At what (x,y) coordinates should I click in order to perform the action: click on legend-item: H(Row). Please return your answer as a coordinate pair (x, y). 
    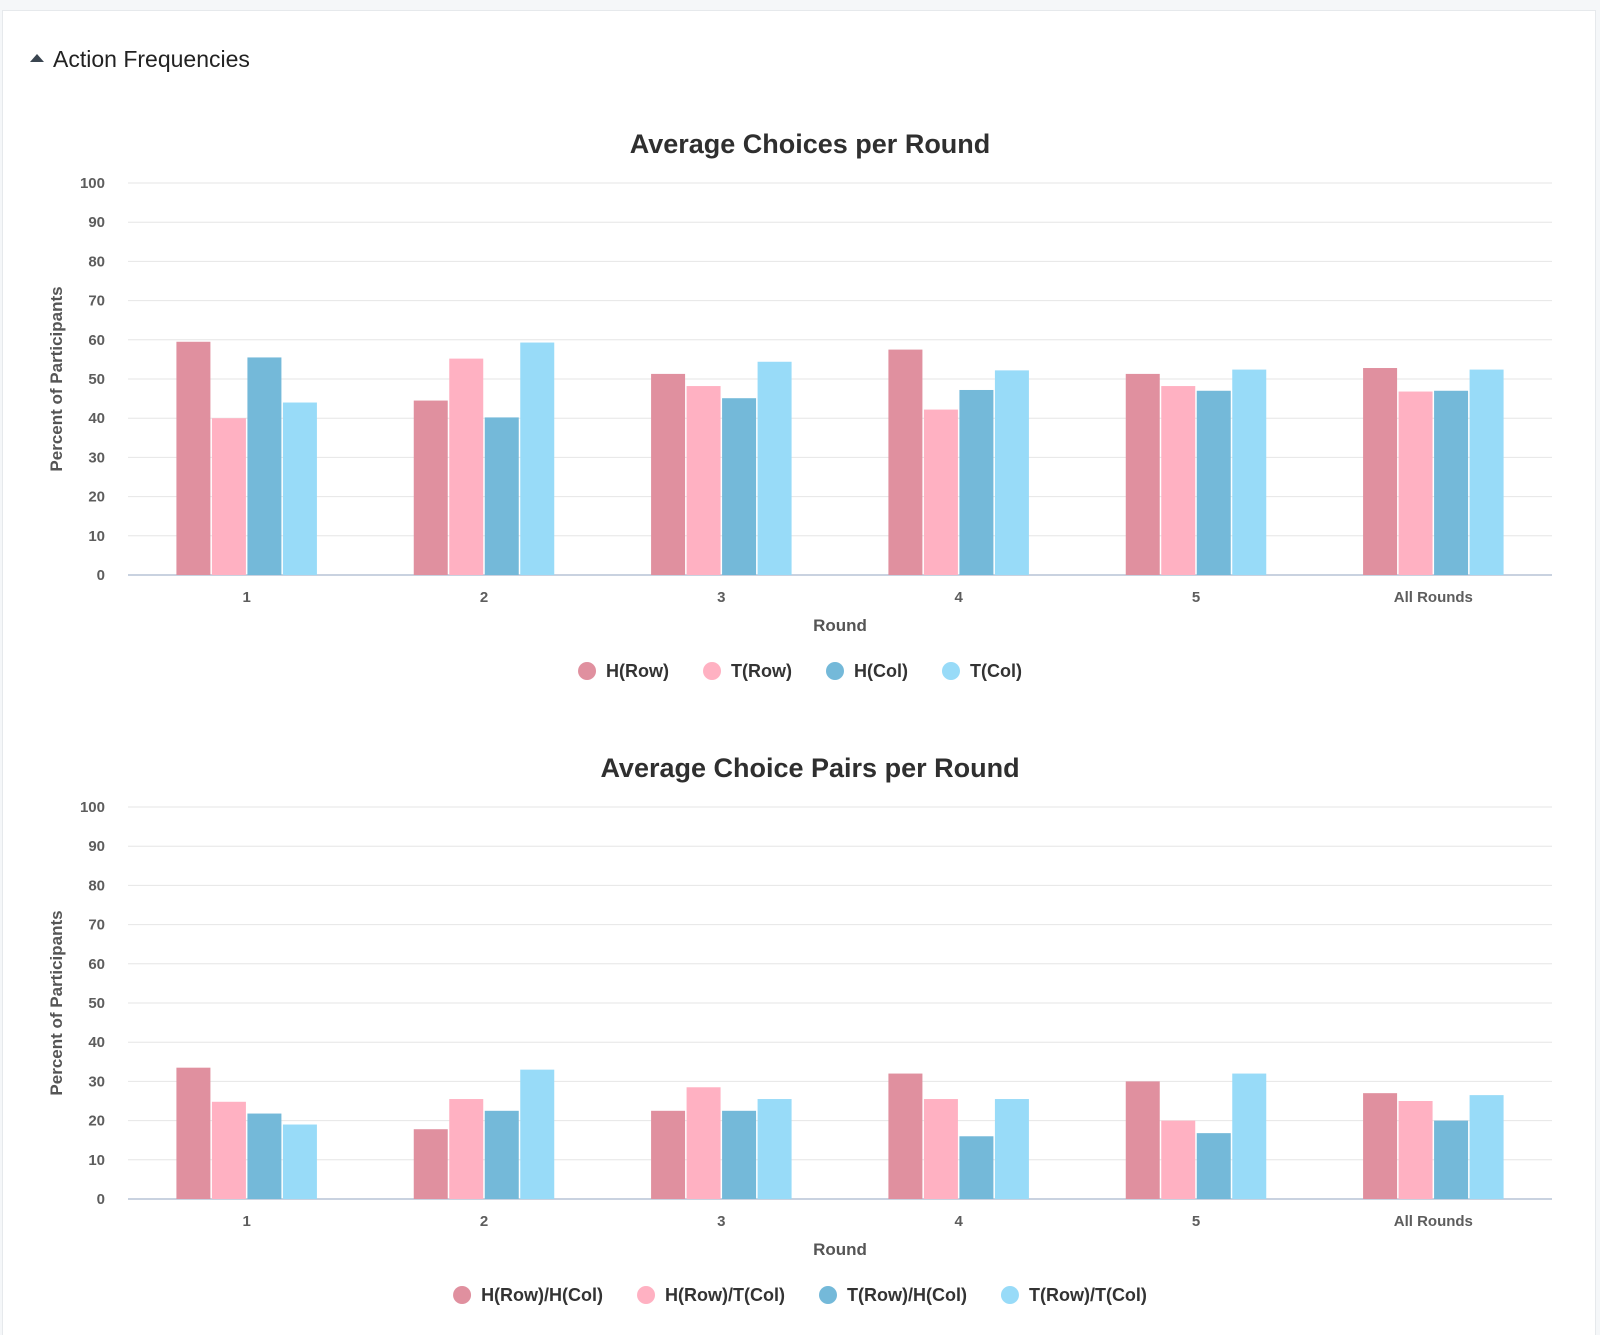
    Looking at the image, I should click on (623, 671).